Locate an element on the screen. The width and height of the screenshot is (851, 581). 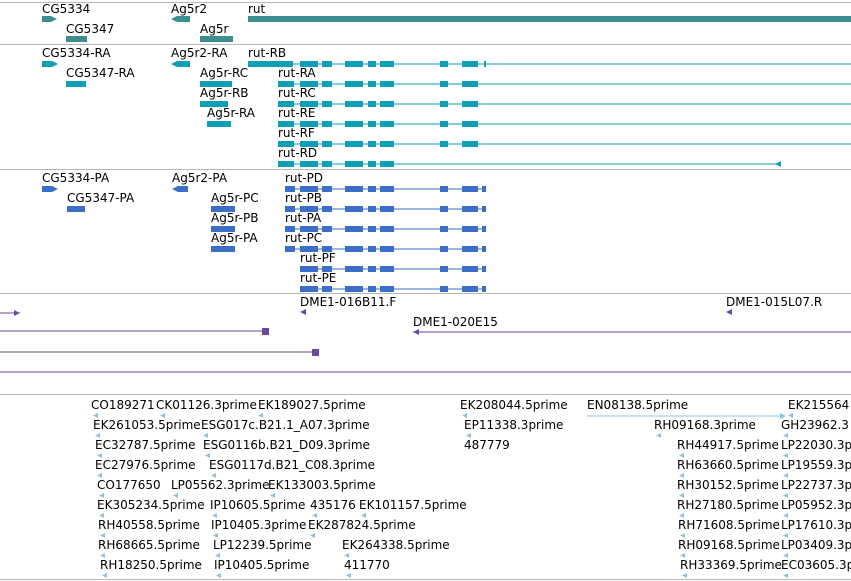
est-label: EK208044.5prime is located at coordinates (514, 405).